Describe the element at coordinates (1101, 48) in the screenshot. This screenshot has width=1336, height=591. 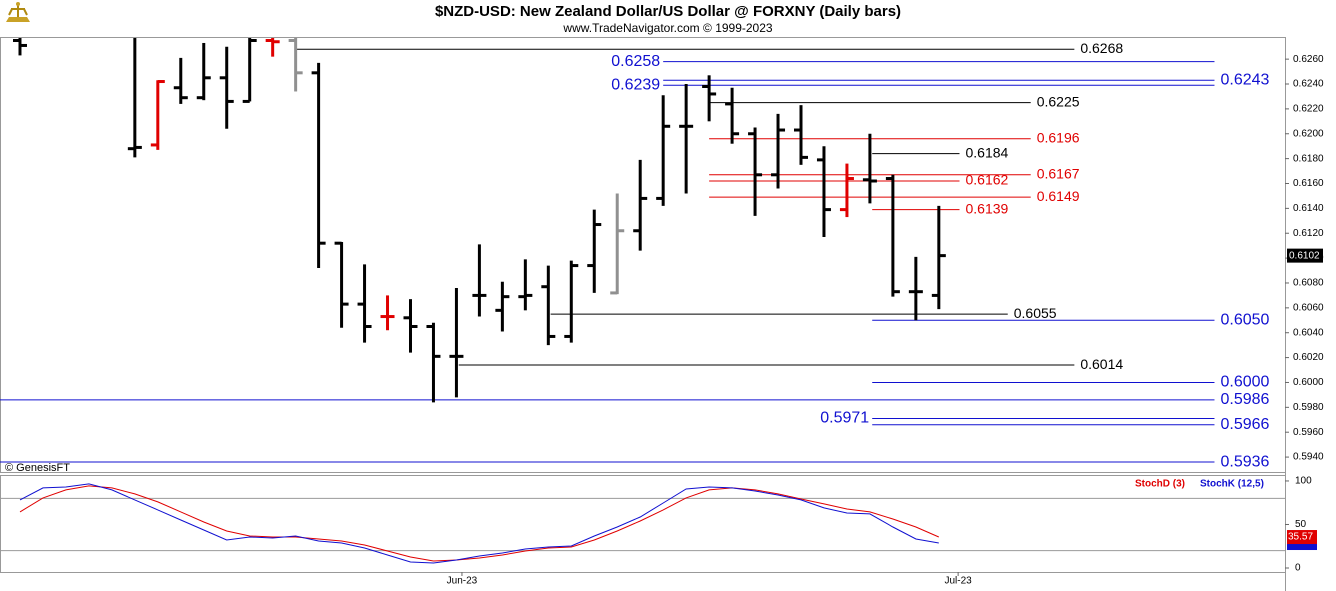
I see `level-label: 0.6268` at that location.